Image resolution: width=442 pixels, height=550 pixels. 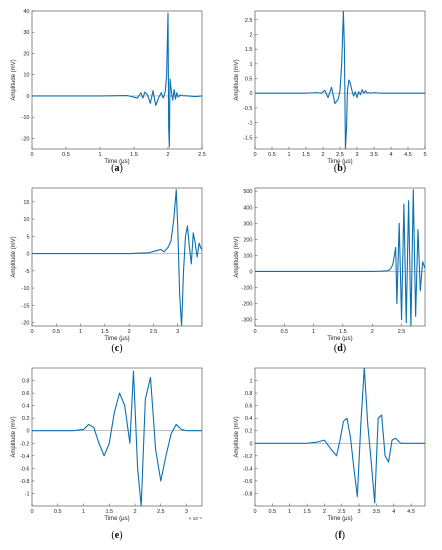 I want to click on y-tick-label: -10, so click(x=26, y=118).